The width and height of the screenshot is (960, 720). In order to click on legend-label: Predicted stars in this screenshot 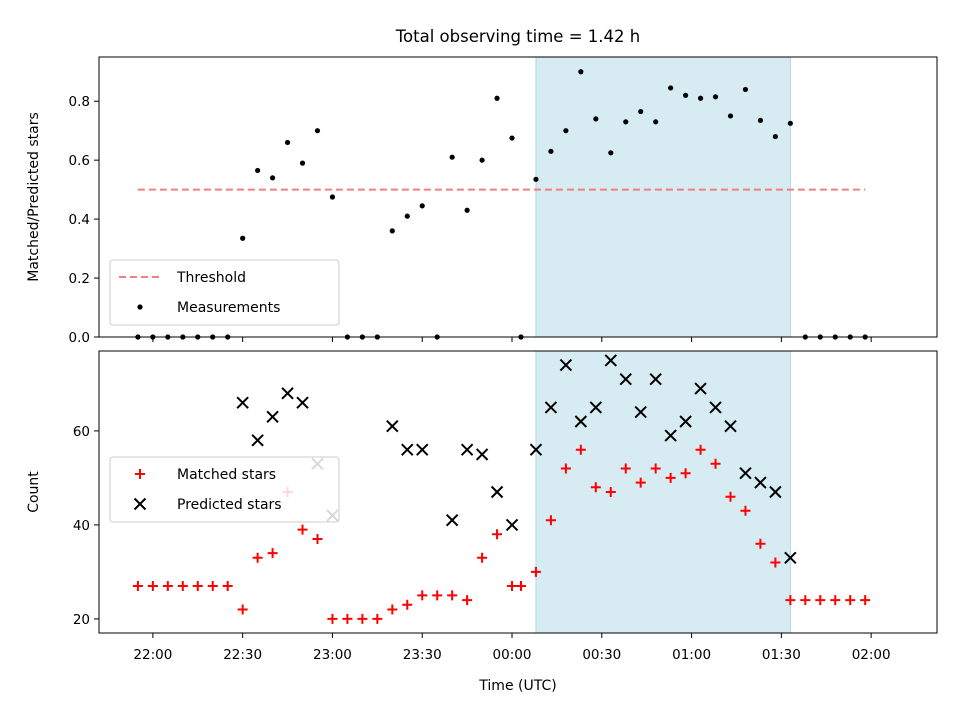, I will do `click(229, 505)`.